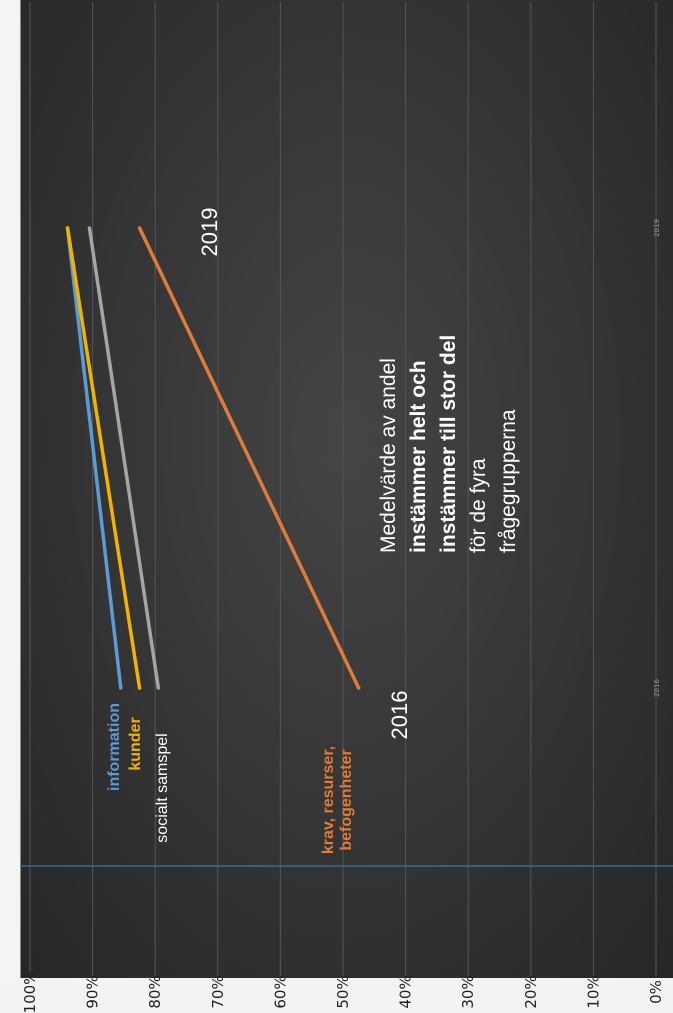  What do you see at coordinates (209, 232) in the screenshot?
I see `year-label-2019: 2019` at bounding box center [209, 232].